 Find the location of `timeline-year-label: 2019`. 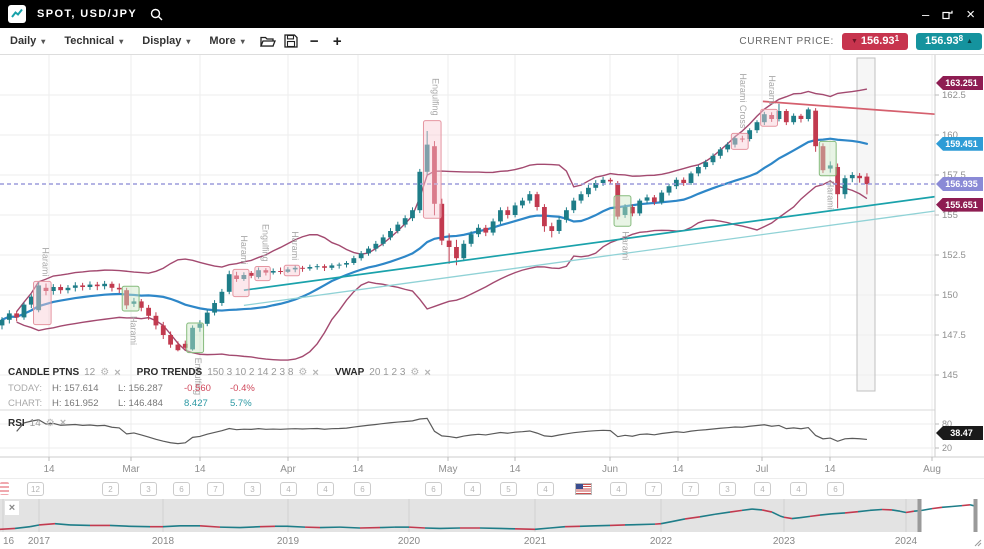

timeline-year-label: 2019 is located at coordinates (288, 541).